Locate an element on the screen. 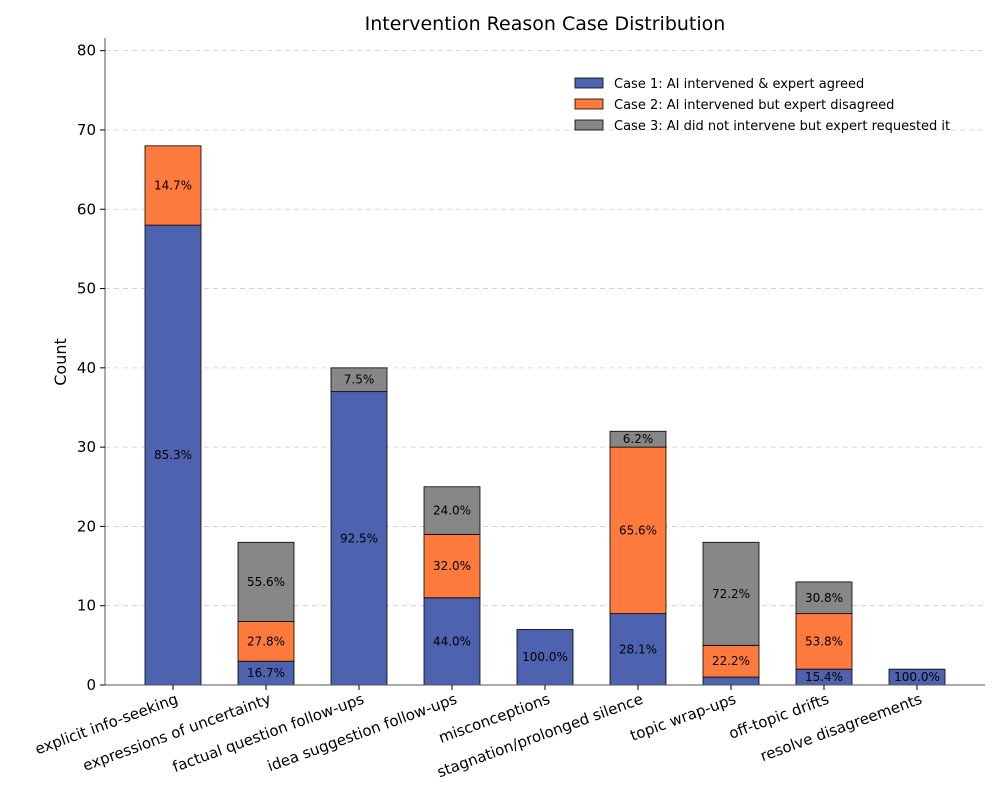 The image size is (1000, 800). y-tick-label: 30 is located at coordinates (86, 447).